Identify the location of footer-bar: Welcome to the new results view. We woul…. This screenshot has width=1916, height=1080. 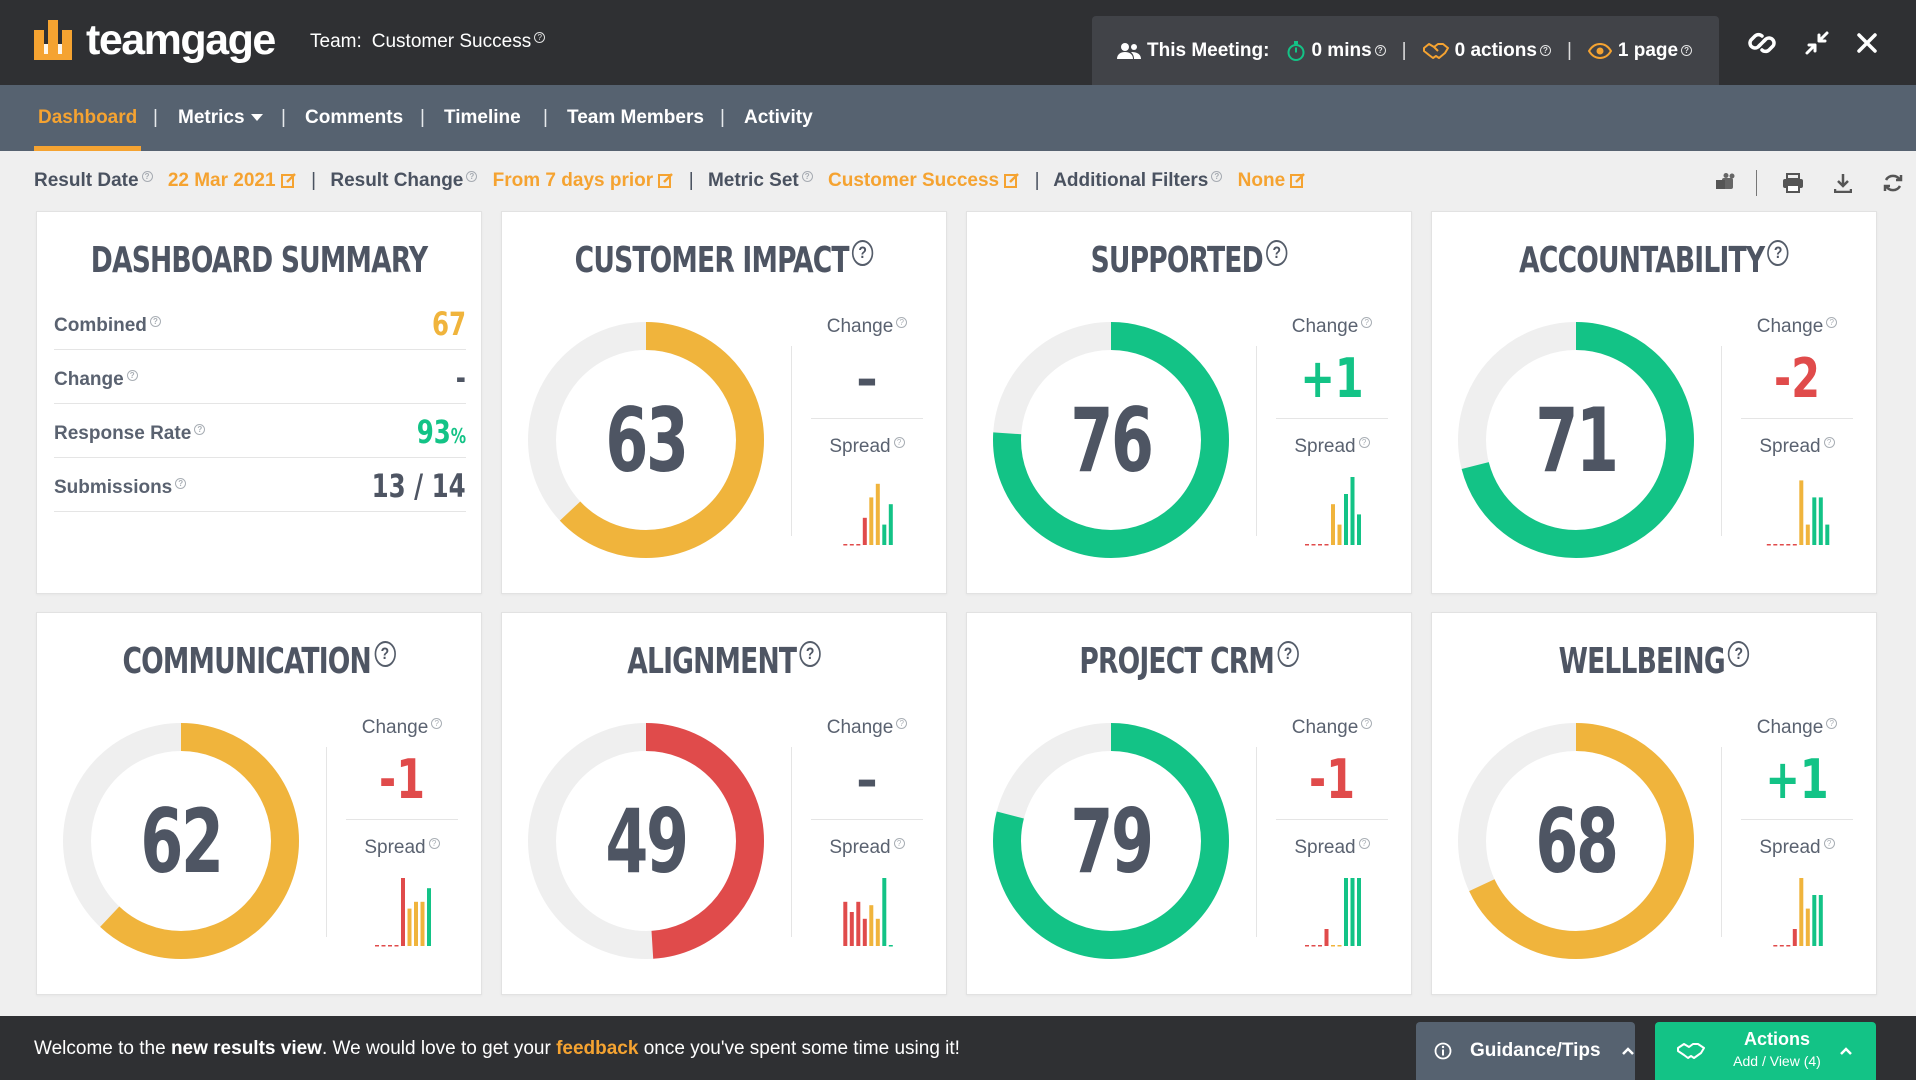
(958, 1048).